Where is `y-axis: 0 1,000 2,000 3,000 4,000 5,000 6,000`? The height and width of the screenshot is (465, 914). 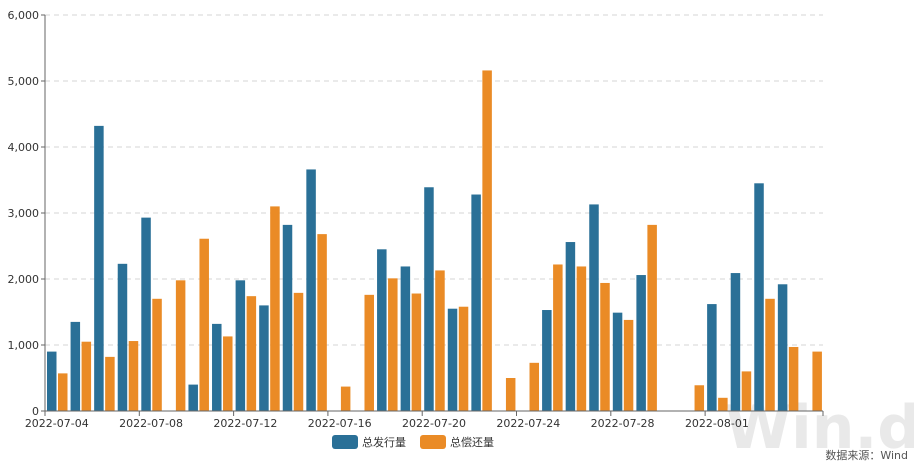 y-axis: 0 1,000 2,000 3,000 4,000 5,000 6,000 is located at coordinates (27, 213).